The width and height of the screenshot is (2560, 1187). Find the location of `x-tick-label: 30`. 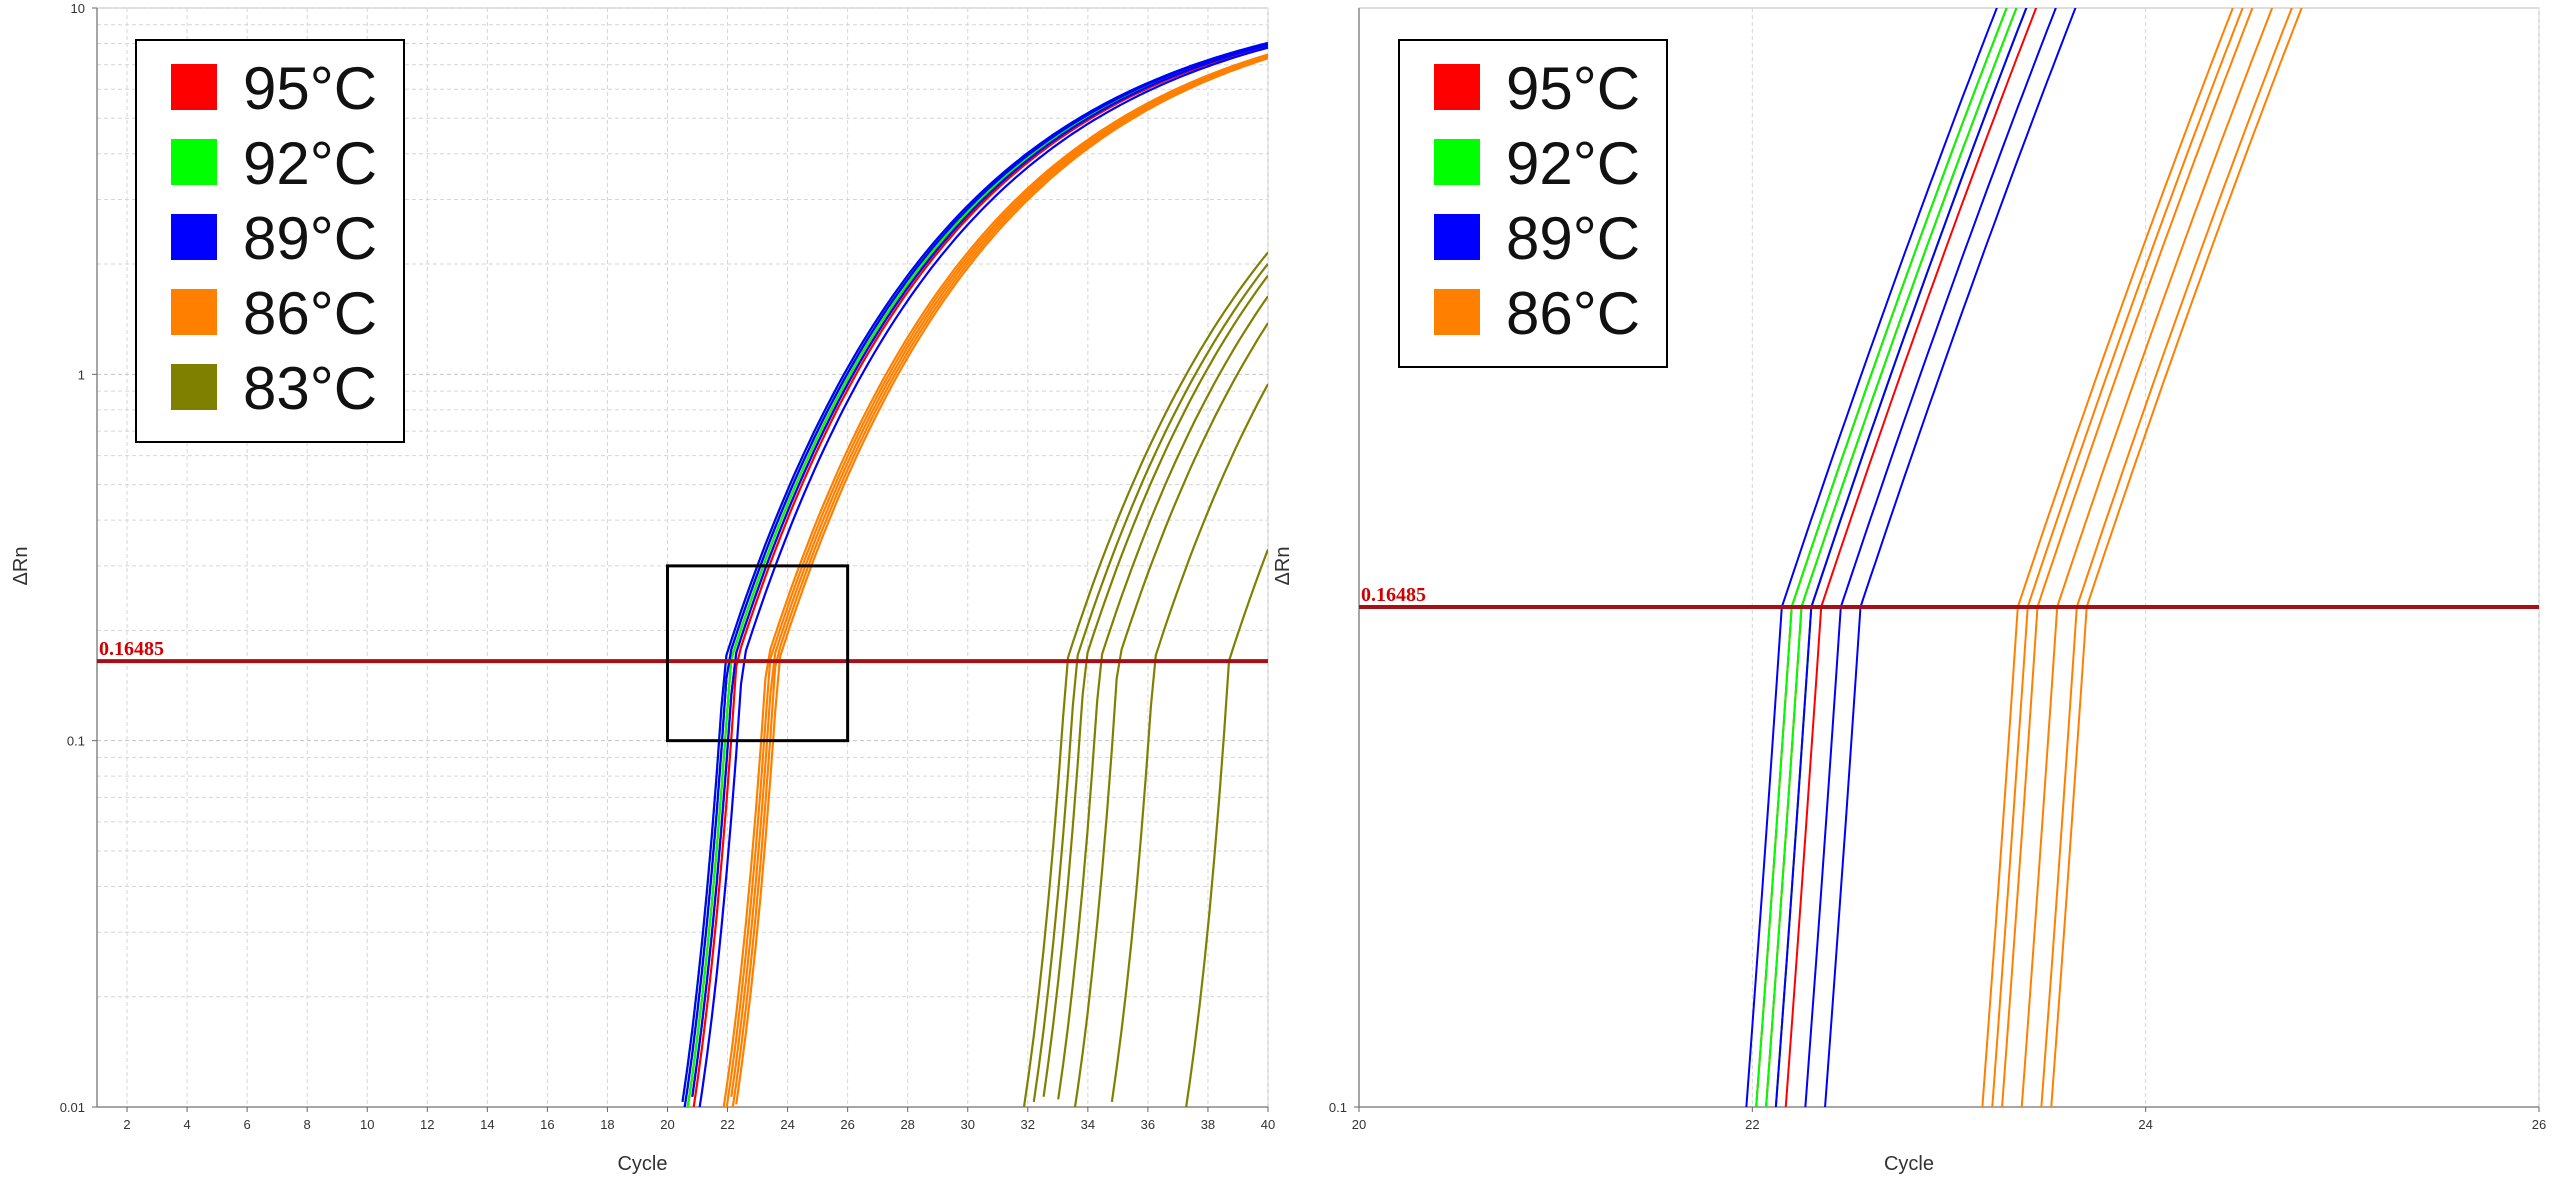

x-tick-label: 30 is located at coordinates (968, 1124).